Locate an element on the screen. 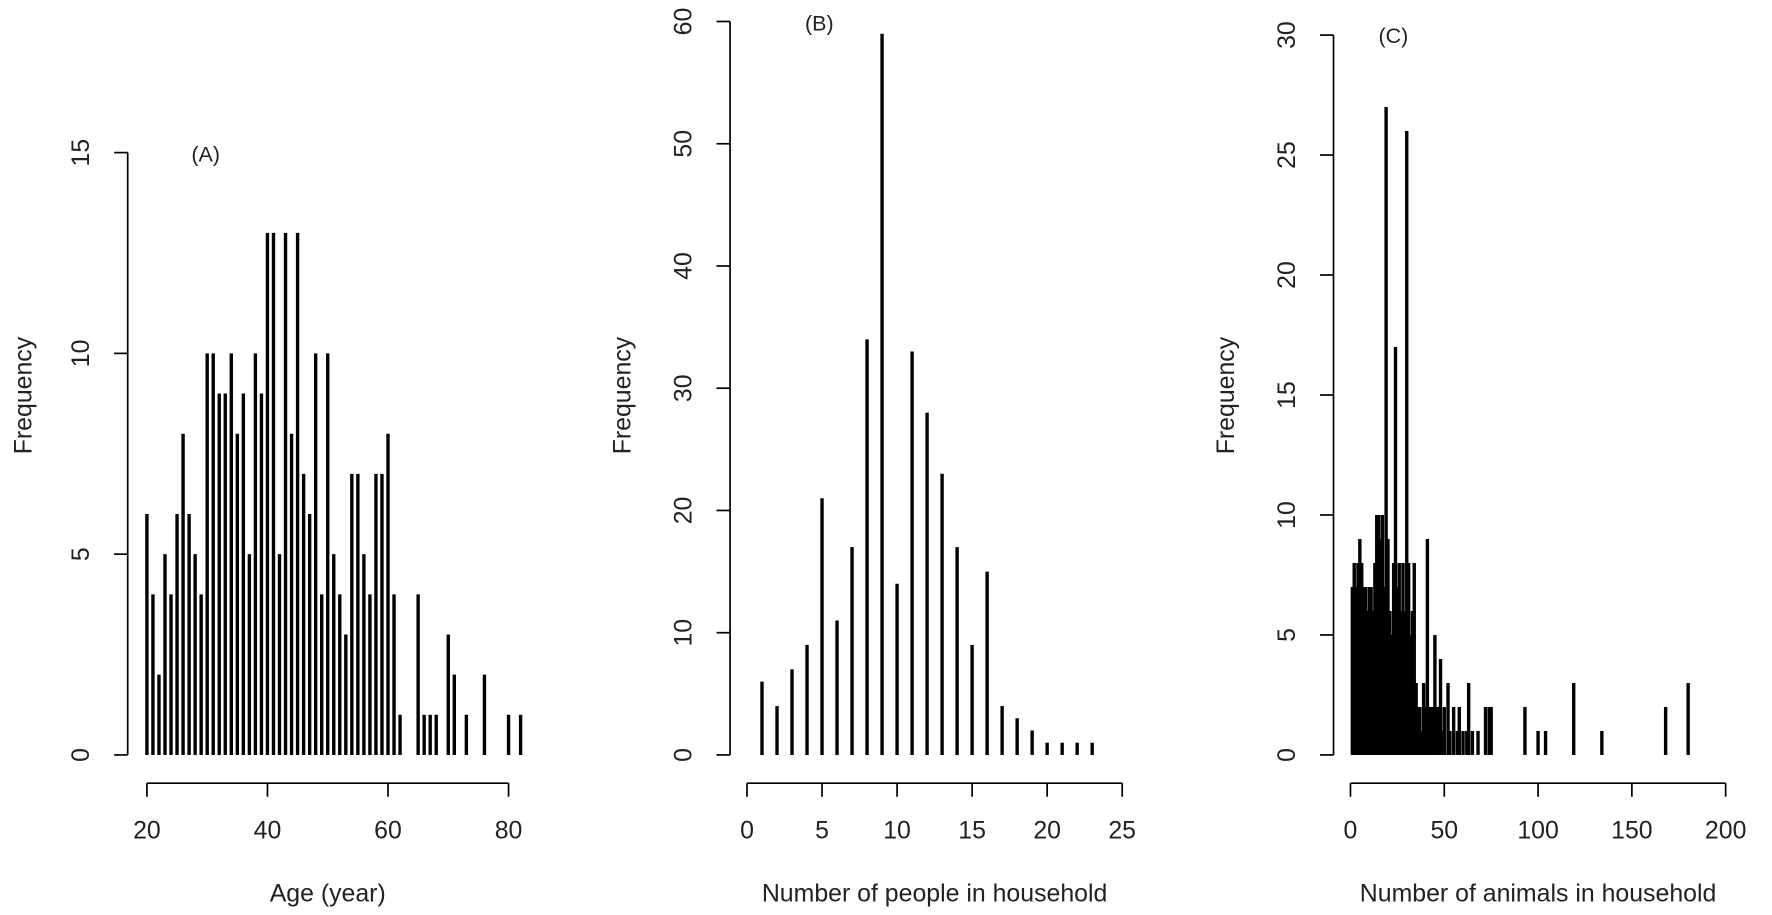  y-tick-label: 50 is located at coordinates (683, 144).